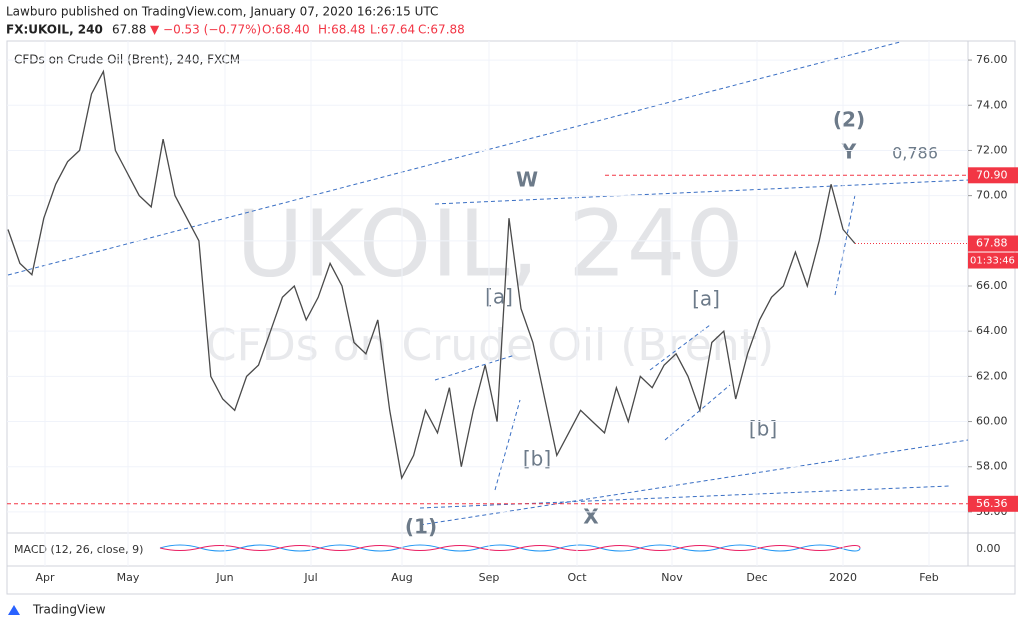 This screenshot has width=1020, height=632. I want to click on last-price: 67.88, so click(129, 30).